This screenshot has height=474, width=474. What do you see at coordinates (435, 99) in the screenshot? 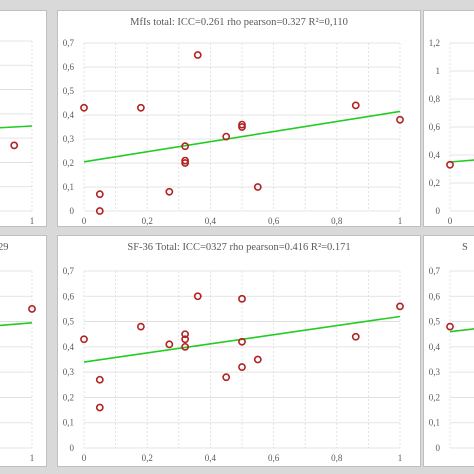
I see `y-tick-label: 0,8` at bounding box center [435, 99].